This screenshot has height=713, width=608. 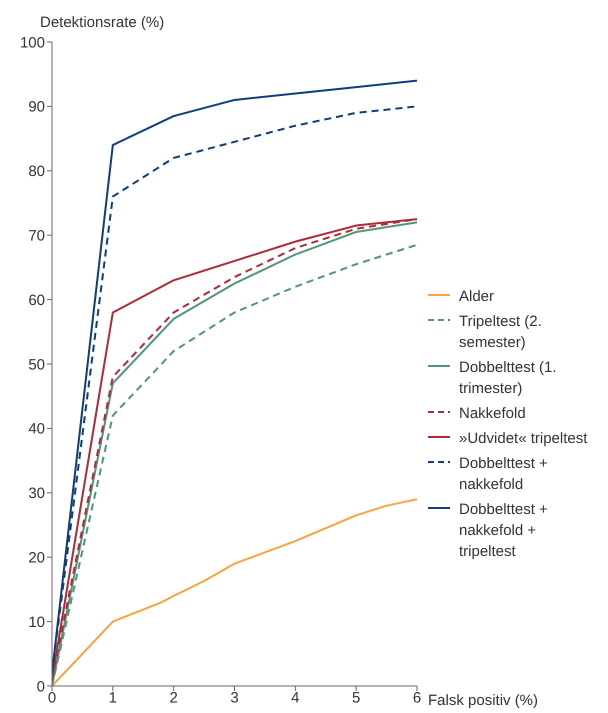 What do you see at coordinates (36, 558) in the screenshot?
I see `y-tick-label: 20` at bounding box center [36, 558].